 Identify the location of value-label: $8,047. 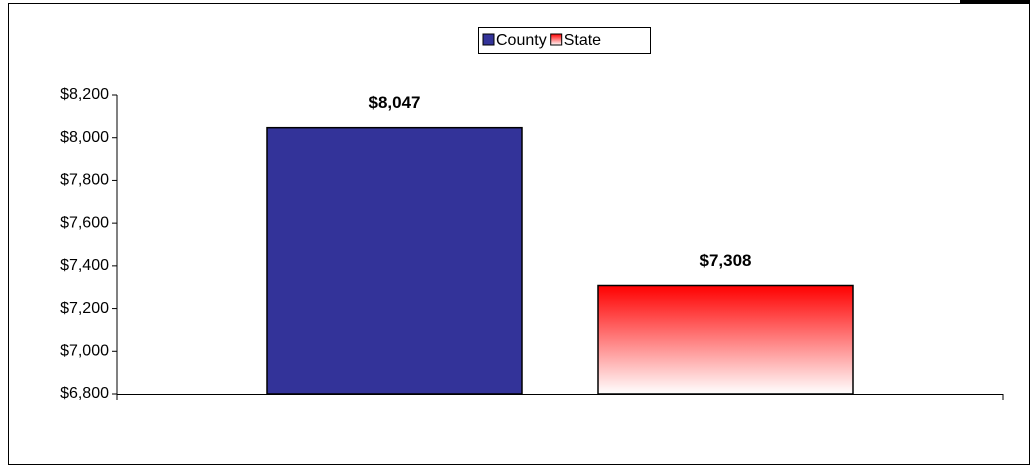
(395, 102).